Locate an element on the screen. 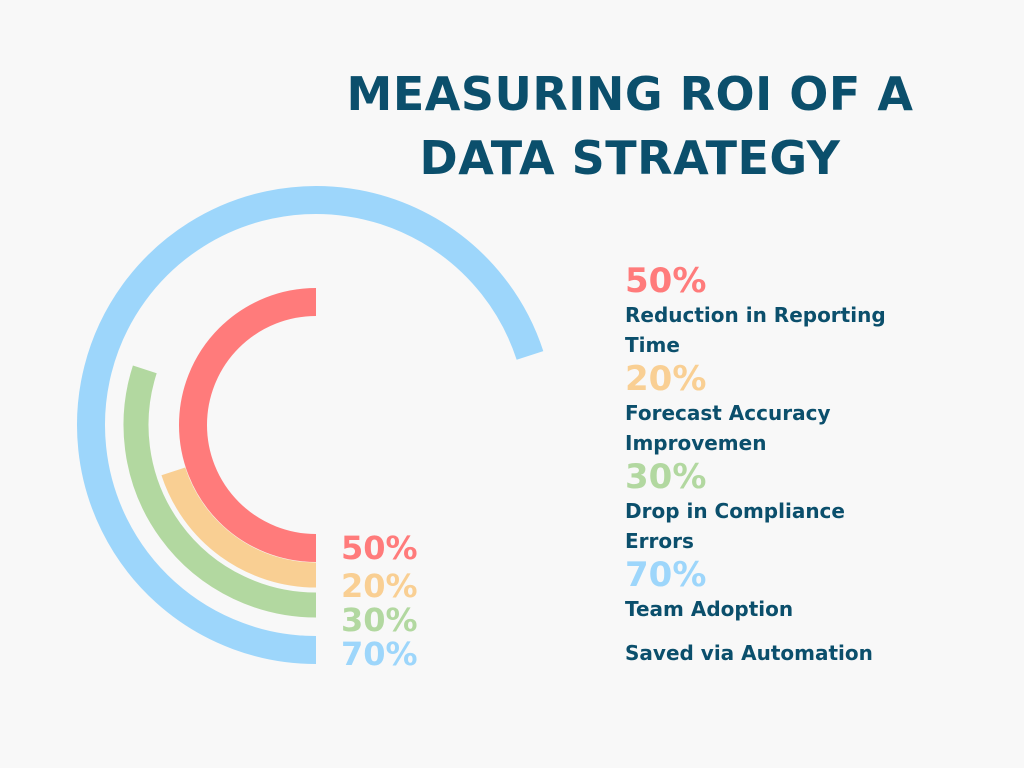 This screenshot has height=768, width=1024. legend-item-reporting-time: 50% Reduction in Reporting Time is located at coordinates (815, 311).